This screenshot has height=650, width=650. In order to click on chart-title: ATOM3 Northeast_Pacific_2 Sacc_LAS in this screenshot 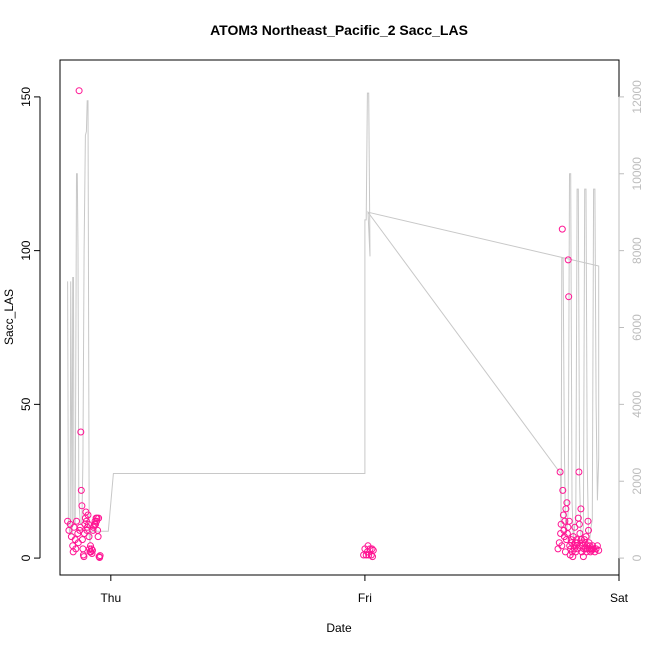, I will do `click(339, 30)`.